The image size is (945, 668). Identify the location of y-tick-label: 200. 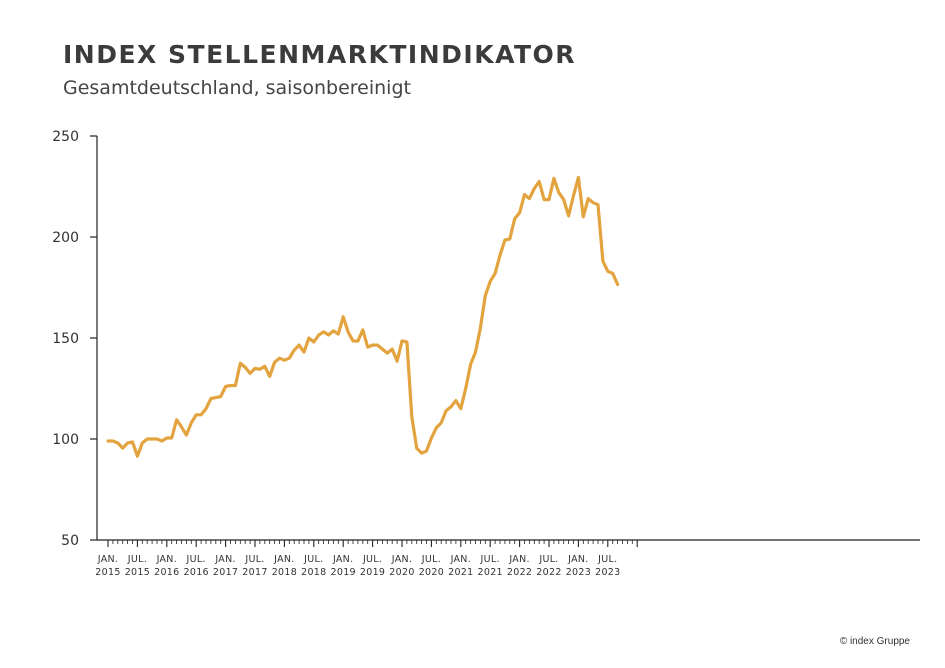
(65, 238).